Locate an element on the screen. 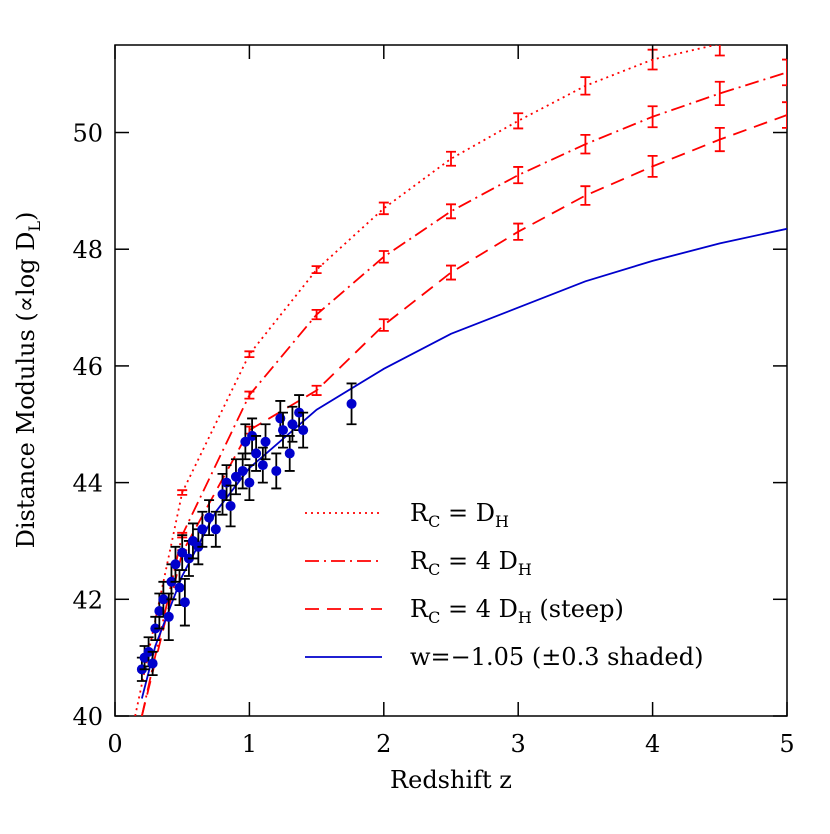 This screenshot has height=834, width=830. y-tick-label: 44 is located at coordinates (87, 484).